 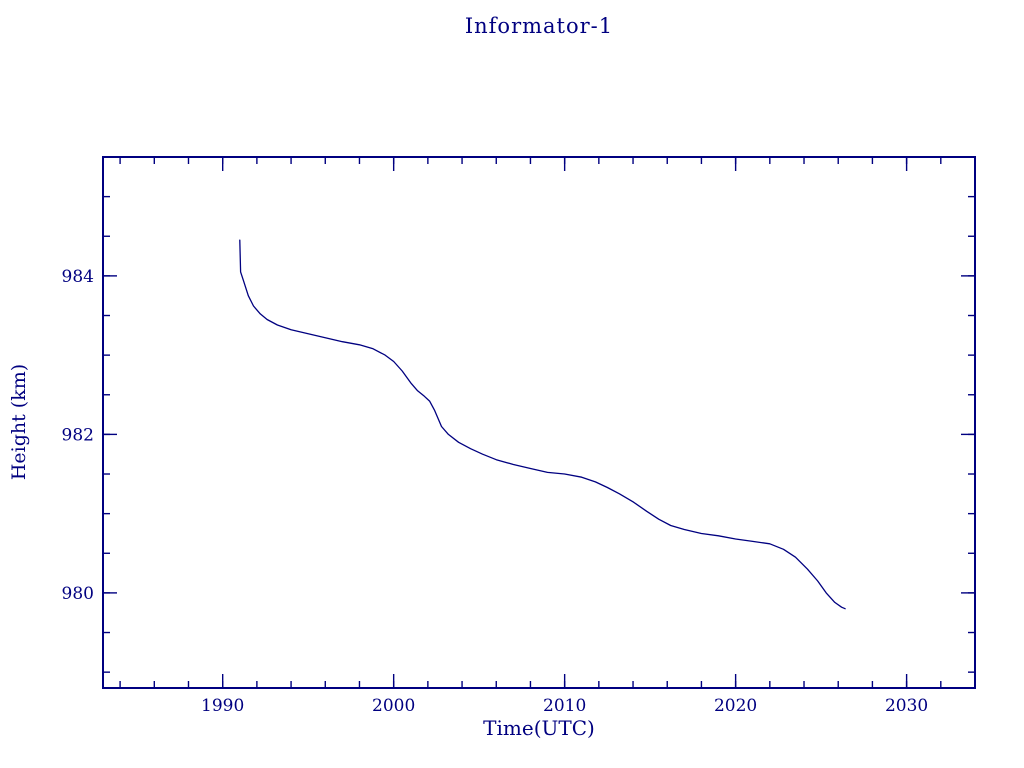 What do you see at coordinates (564, 706) in the screenshot?
I see `x-tick-label: 2010` at bounding box center [564, 706].